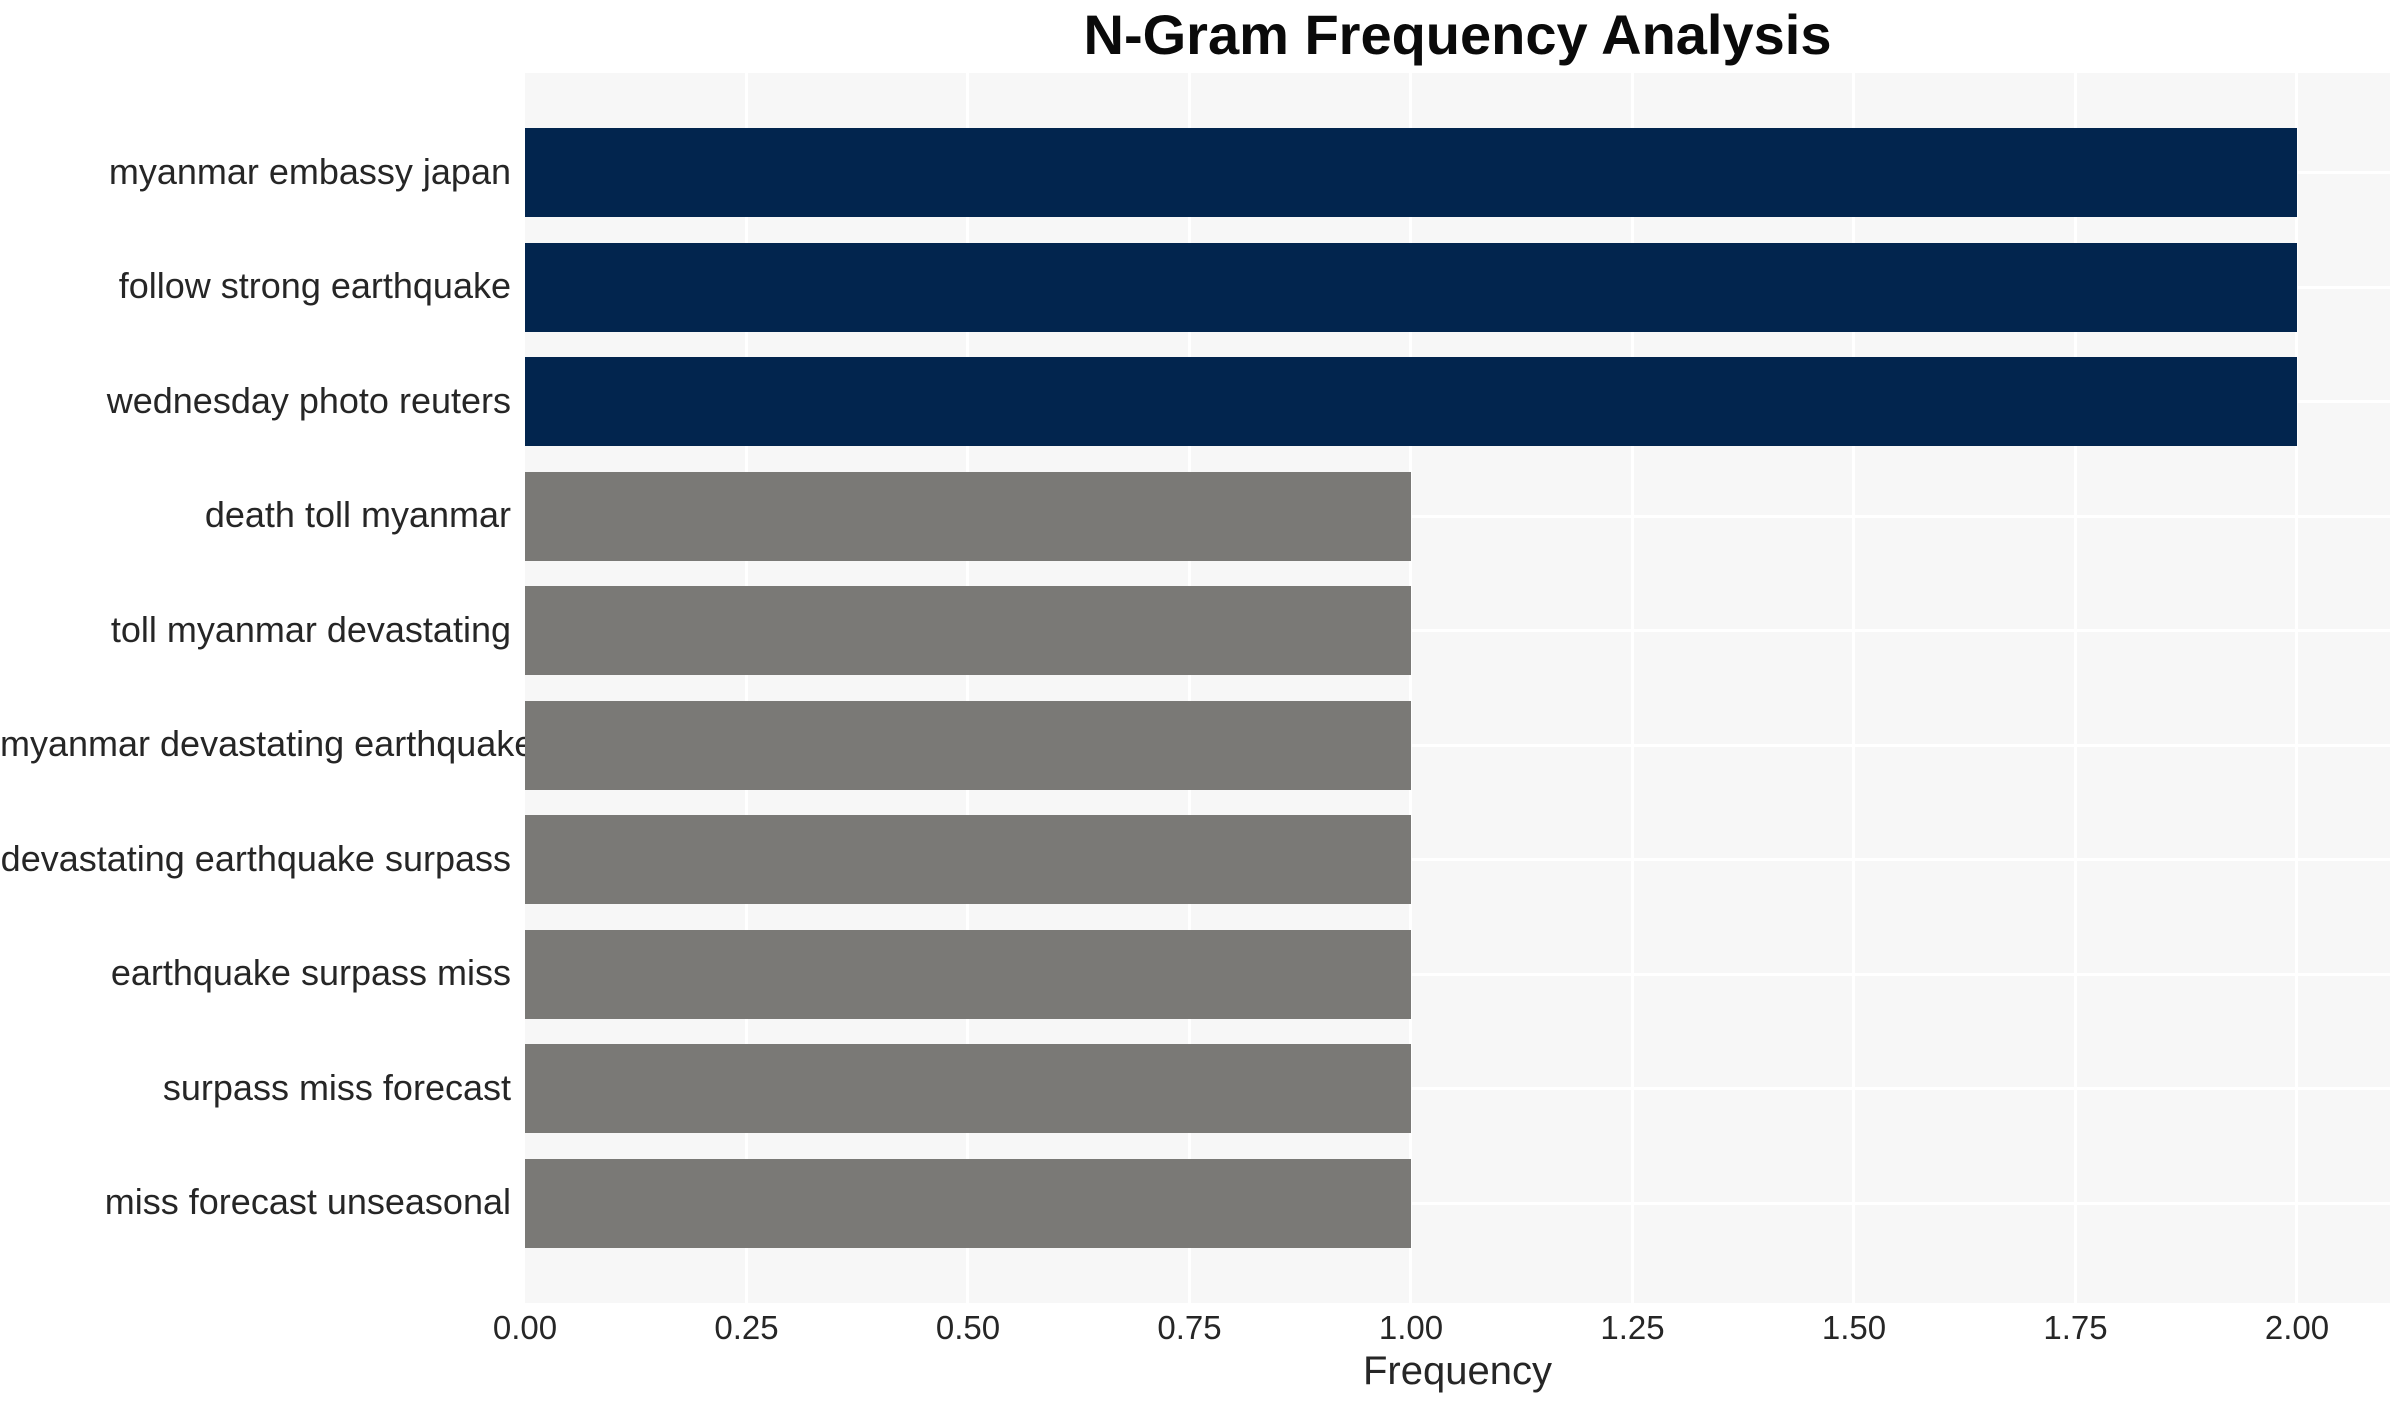  Describe the element at coordinates (1411, 1327) in the screenshot. I see `x-tick-label: 1.00` at that location.